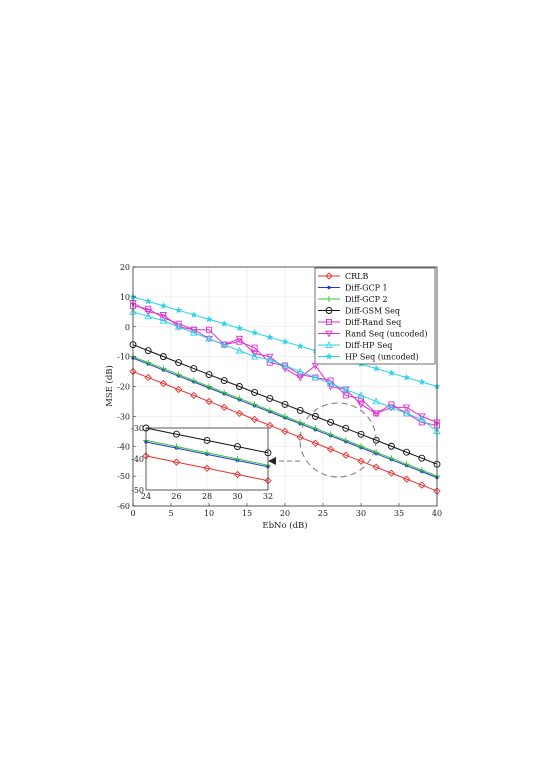 The width and height of the screenshot is (553, 784). Describe the element at coordinates (382, 357) in the screenshot. I see `legend-label: HP Seq (uncoded)` at that location.